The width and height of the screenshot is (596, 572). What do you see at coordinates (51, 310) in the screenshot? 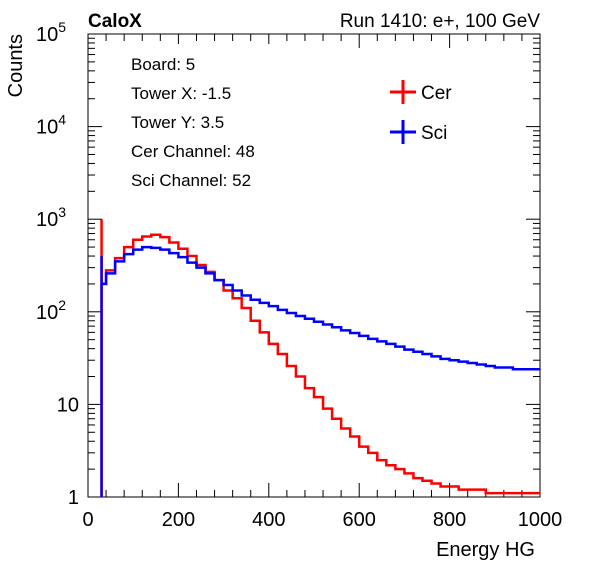
I see `y-tick-label: 10²` at bounding box center [51, 310].